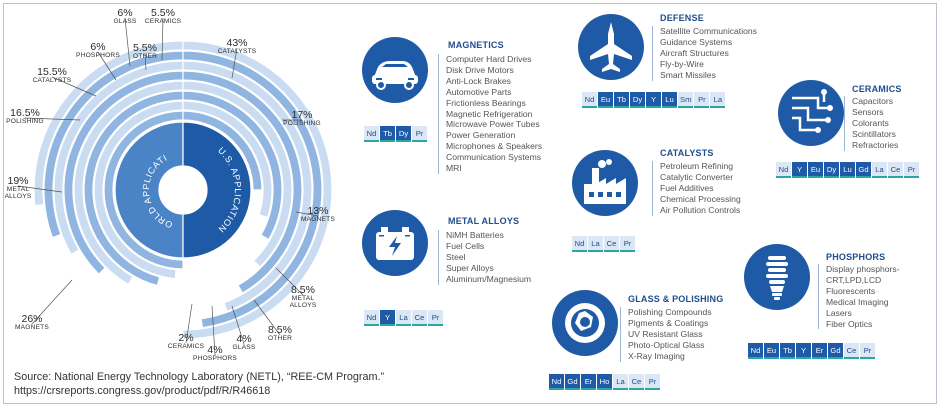 This screenshot has height=407, width=940. Describe the element at coordinates (237, 46) in the screenshot. I see `wheel-label: 43% CATALYSTS` at that location.